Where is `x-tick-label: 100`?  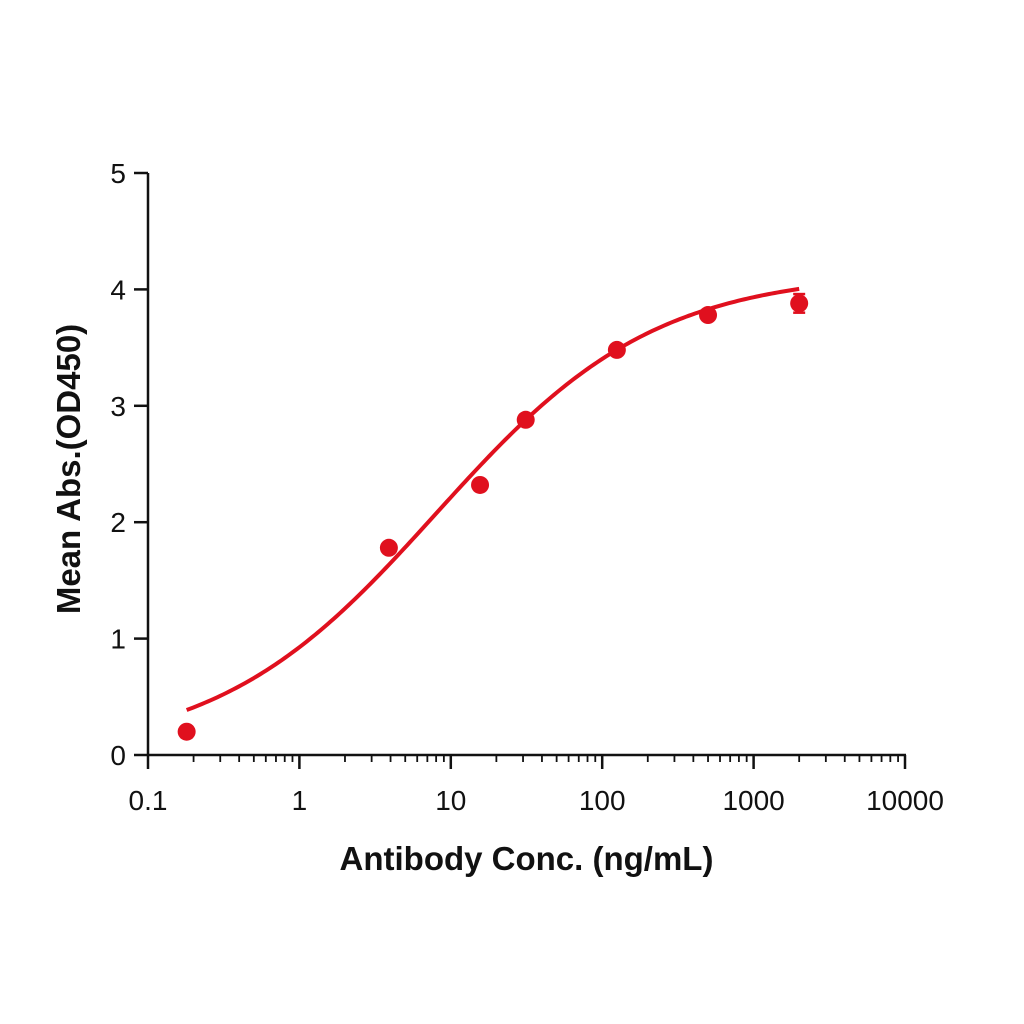
x-tick-label: 100 is located at coordinates (602, 800).